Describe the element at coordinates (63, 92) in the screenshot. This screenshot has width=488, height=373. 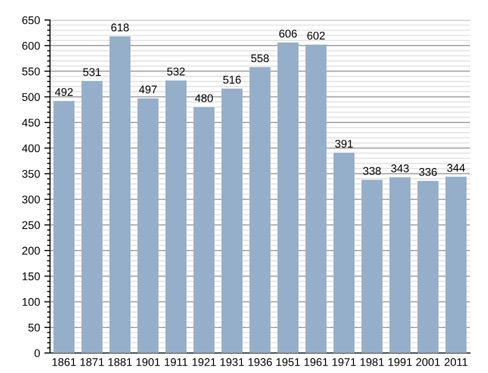
I see `data-label: 492` at that location.